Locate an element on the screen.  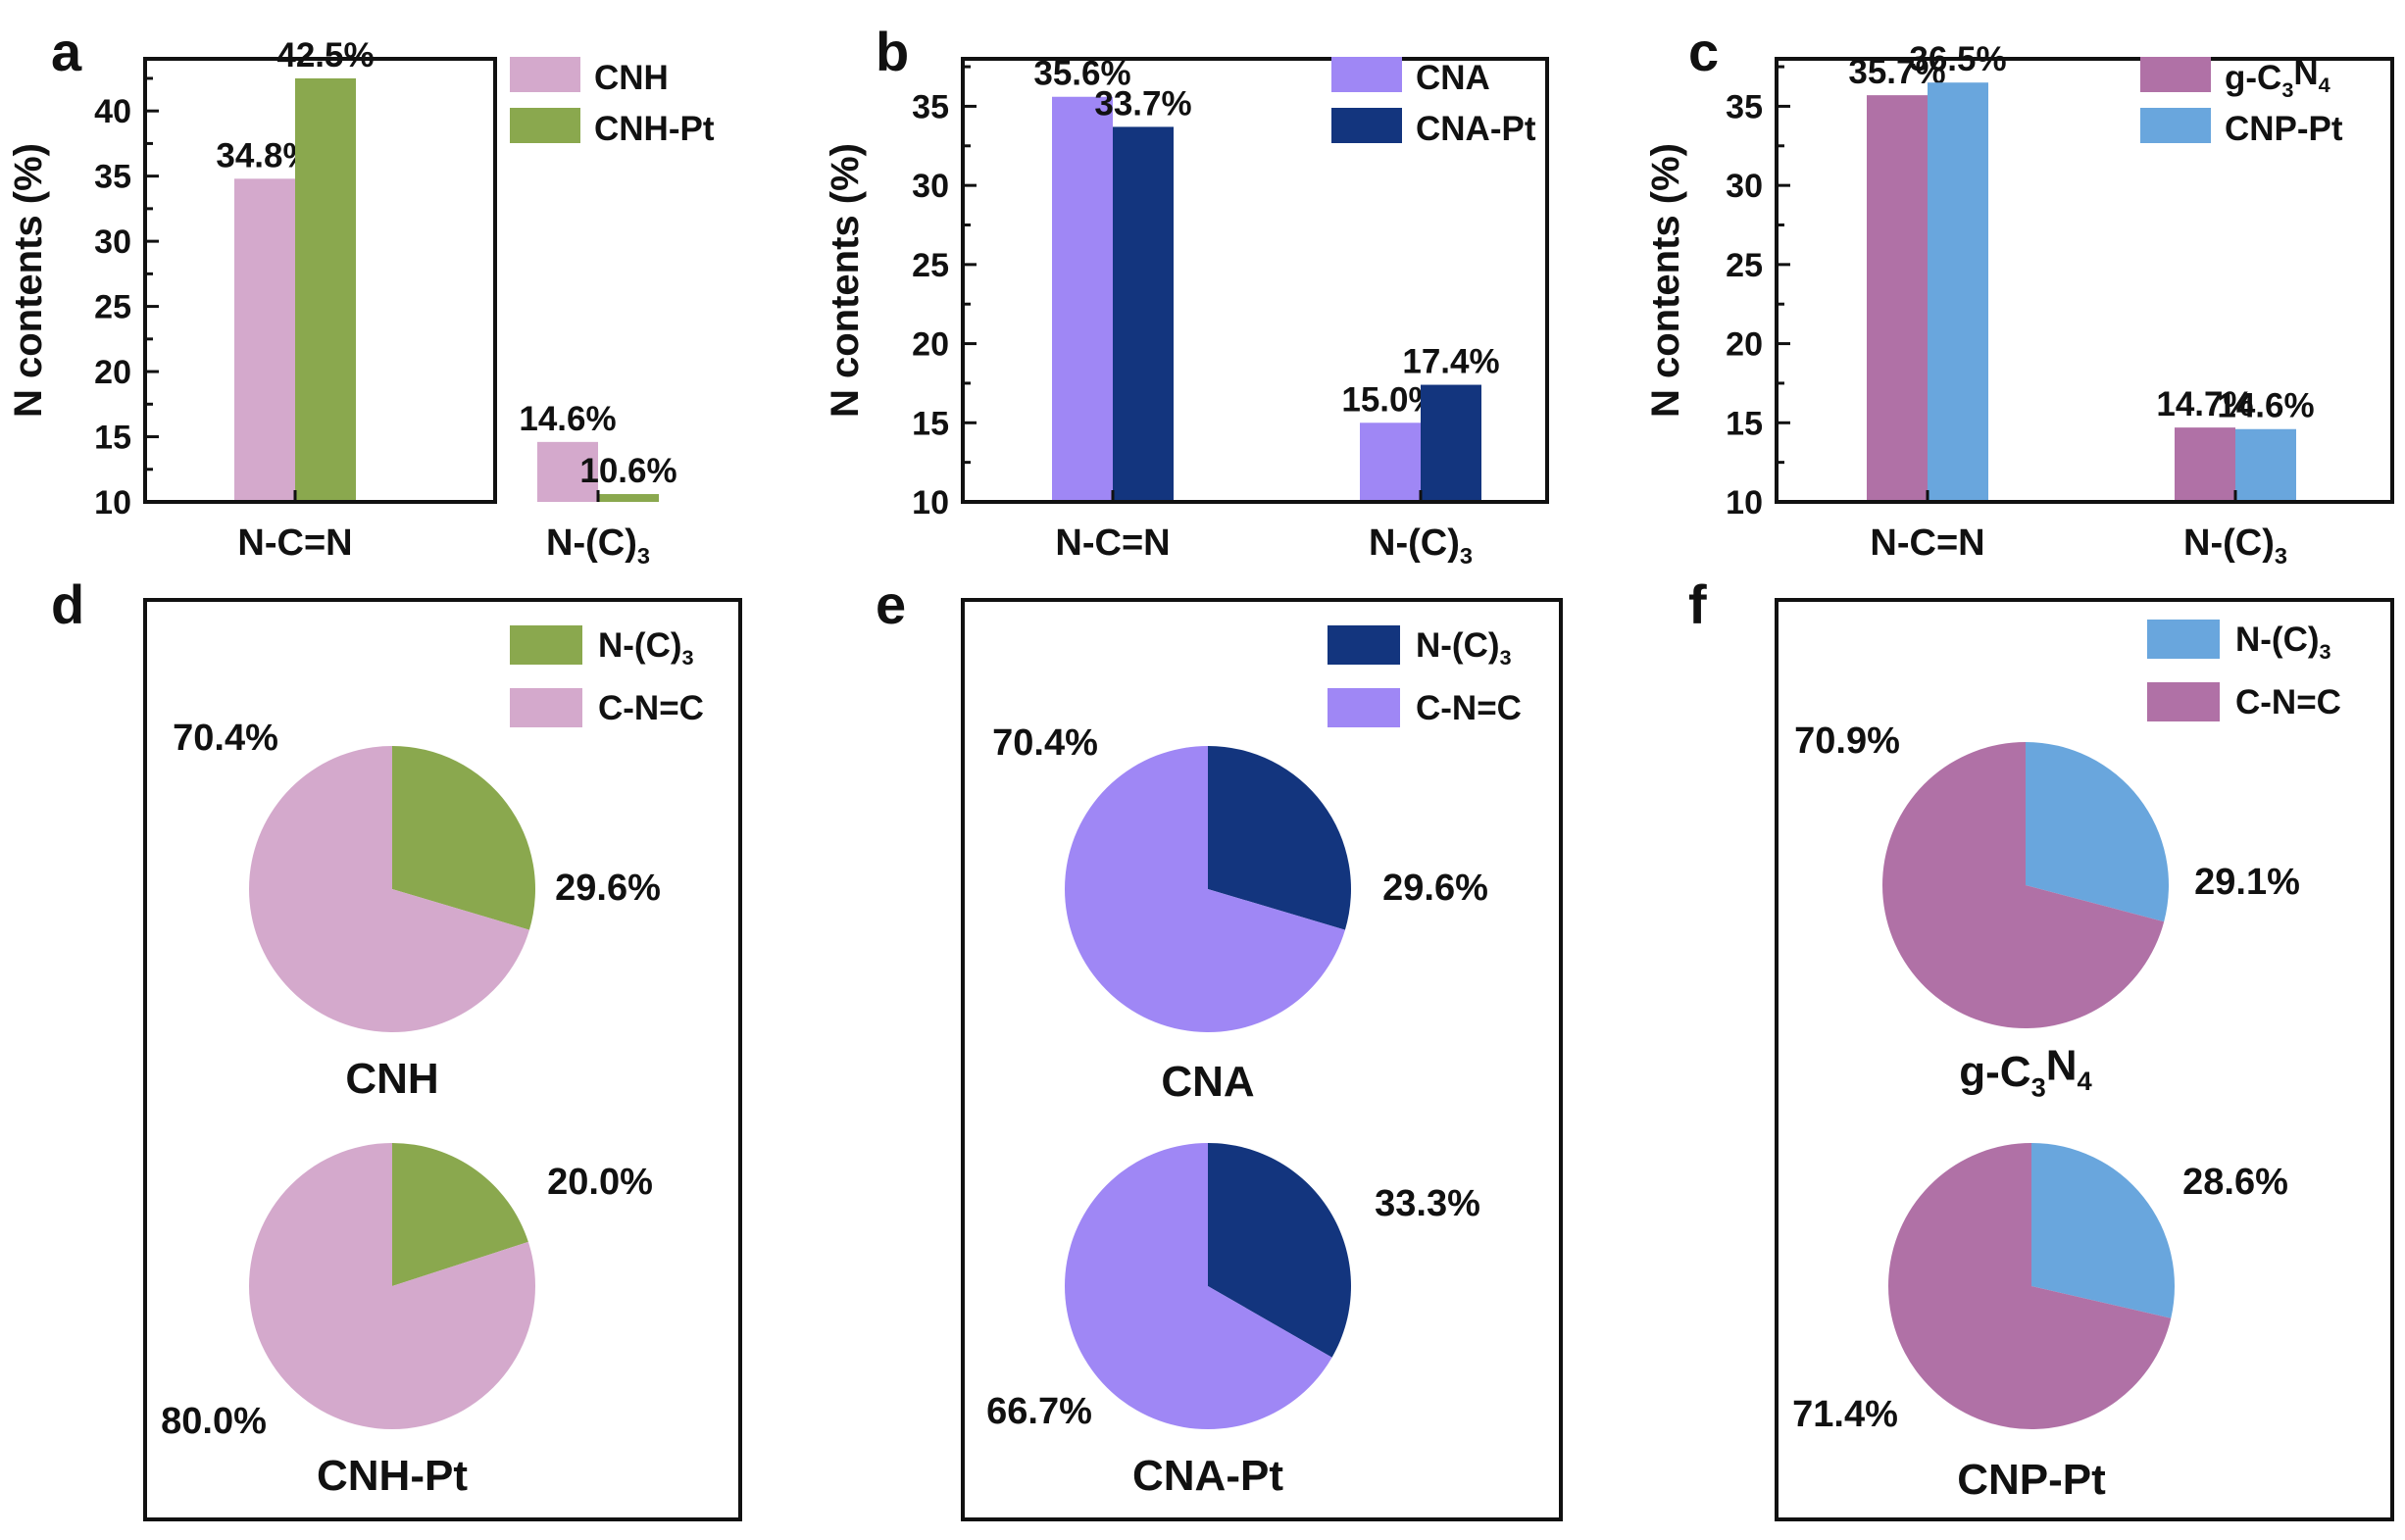
pie-label-e-0-0: 29.6% is located at coordinates (1435, 889).